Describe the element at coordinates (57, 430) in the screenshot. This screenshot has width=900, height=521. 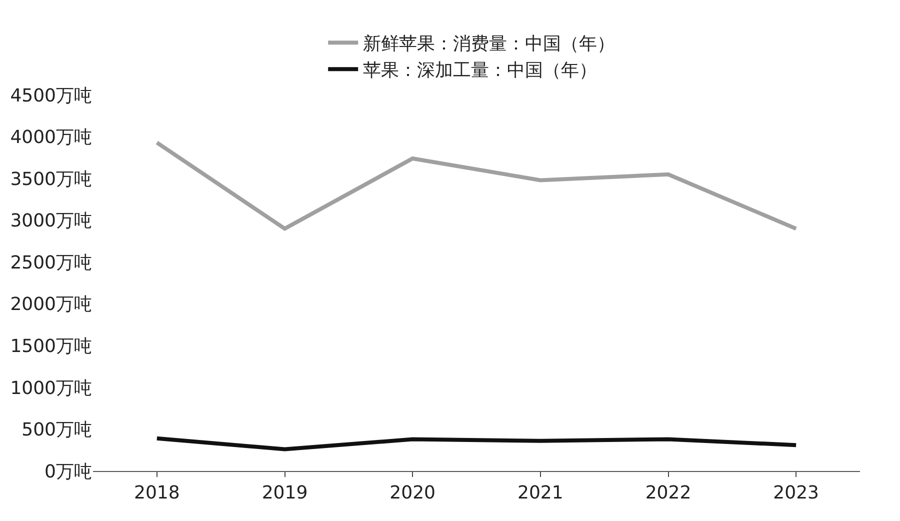
I see `y-tick-label: 500万吨` at that location.